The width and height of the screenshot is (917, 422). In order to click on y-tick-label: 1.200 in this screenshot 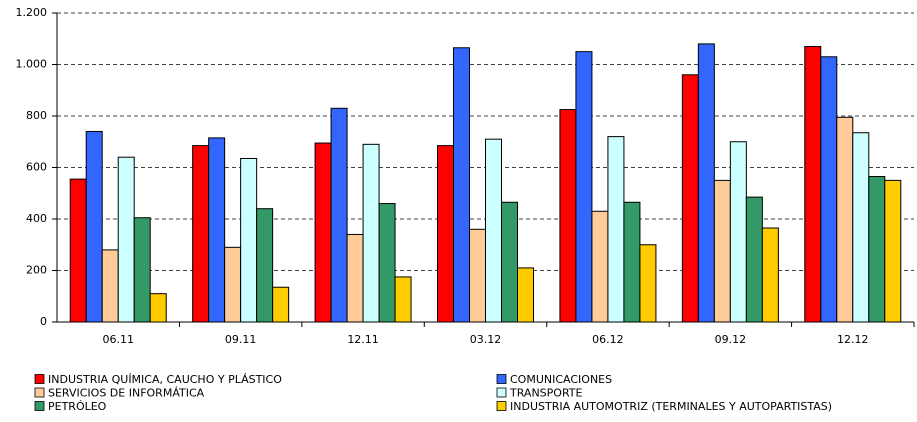, I will do `click(32, 12)`.